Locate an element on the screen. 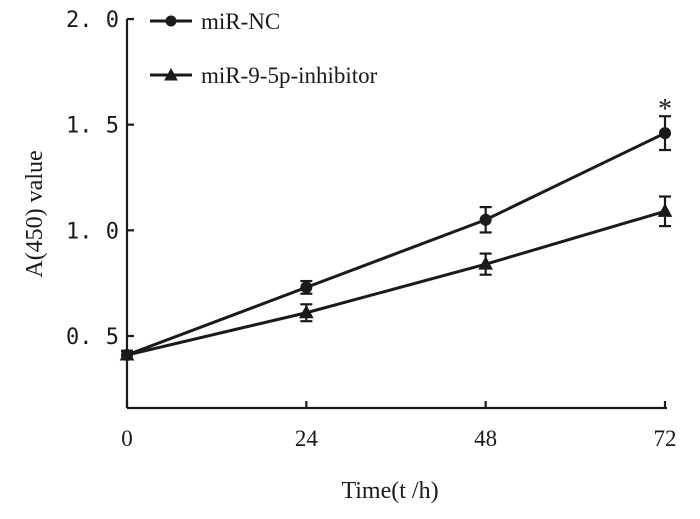 The width and height of the screenshot is (700, 519). y-tick-label: 1. 0 is located at coordinates (92, 231).